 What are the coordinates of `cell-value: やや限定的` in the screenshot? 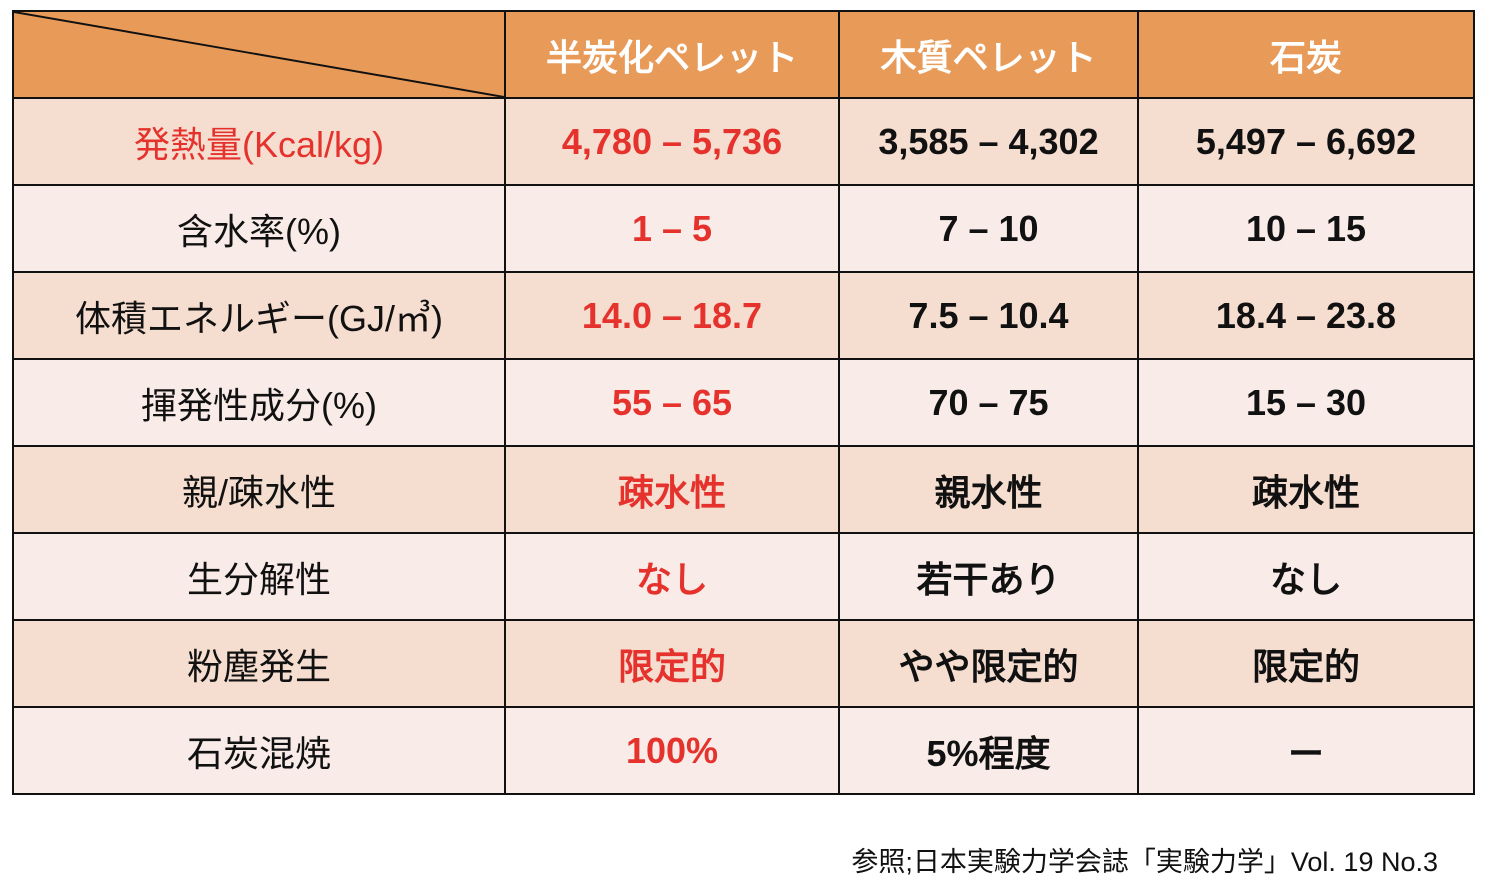 It's located at (988, 663).